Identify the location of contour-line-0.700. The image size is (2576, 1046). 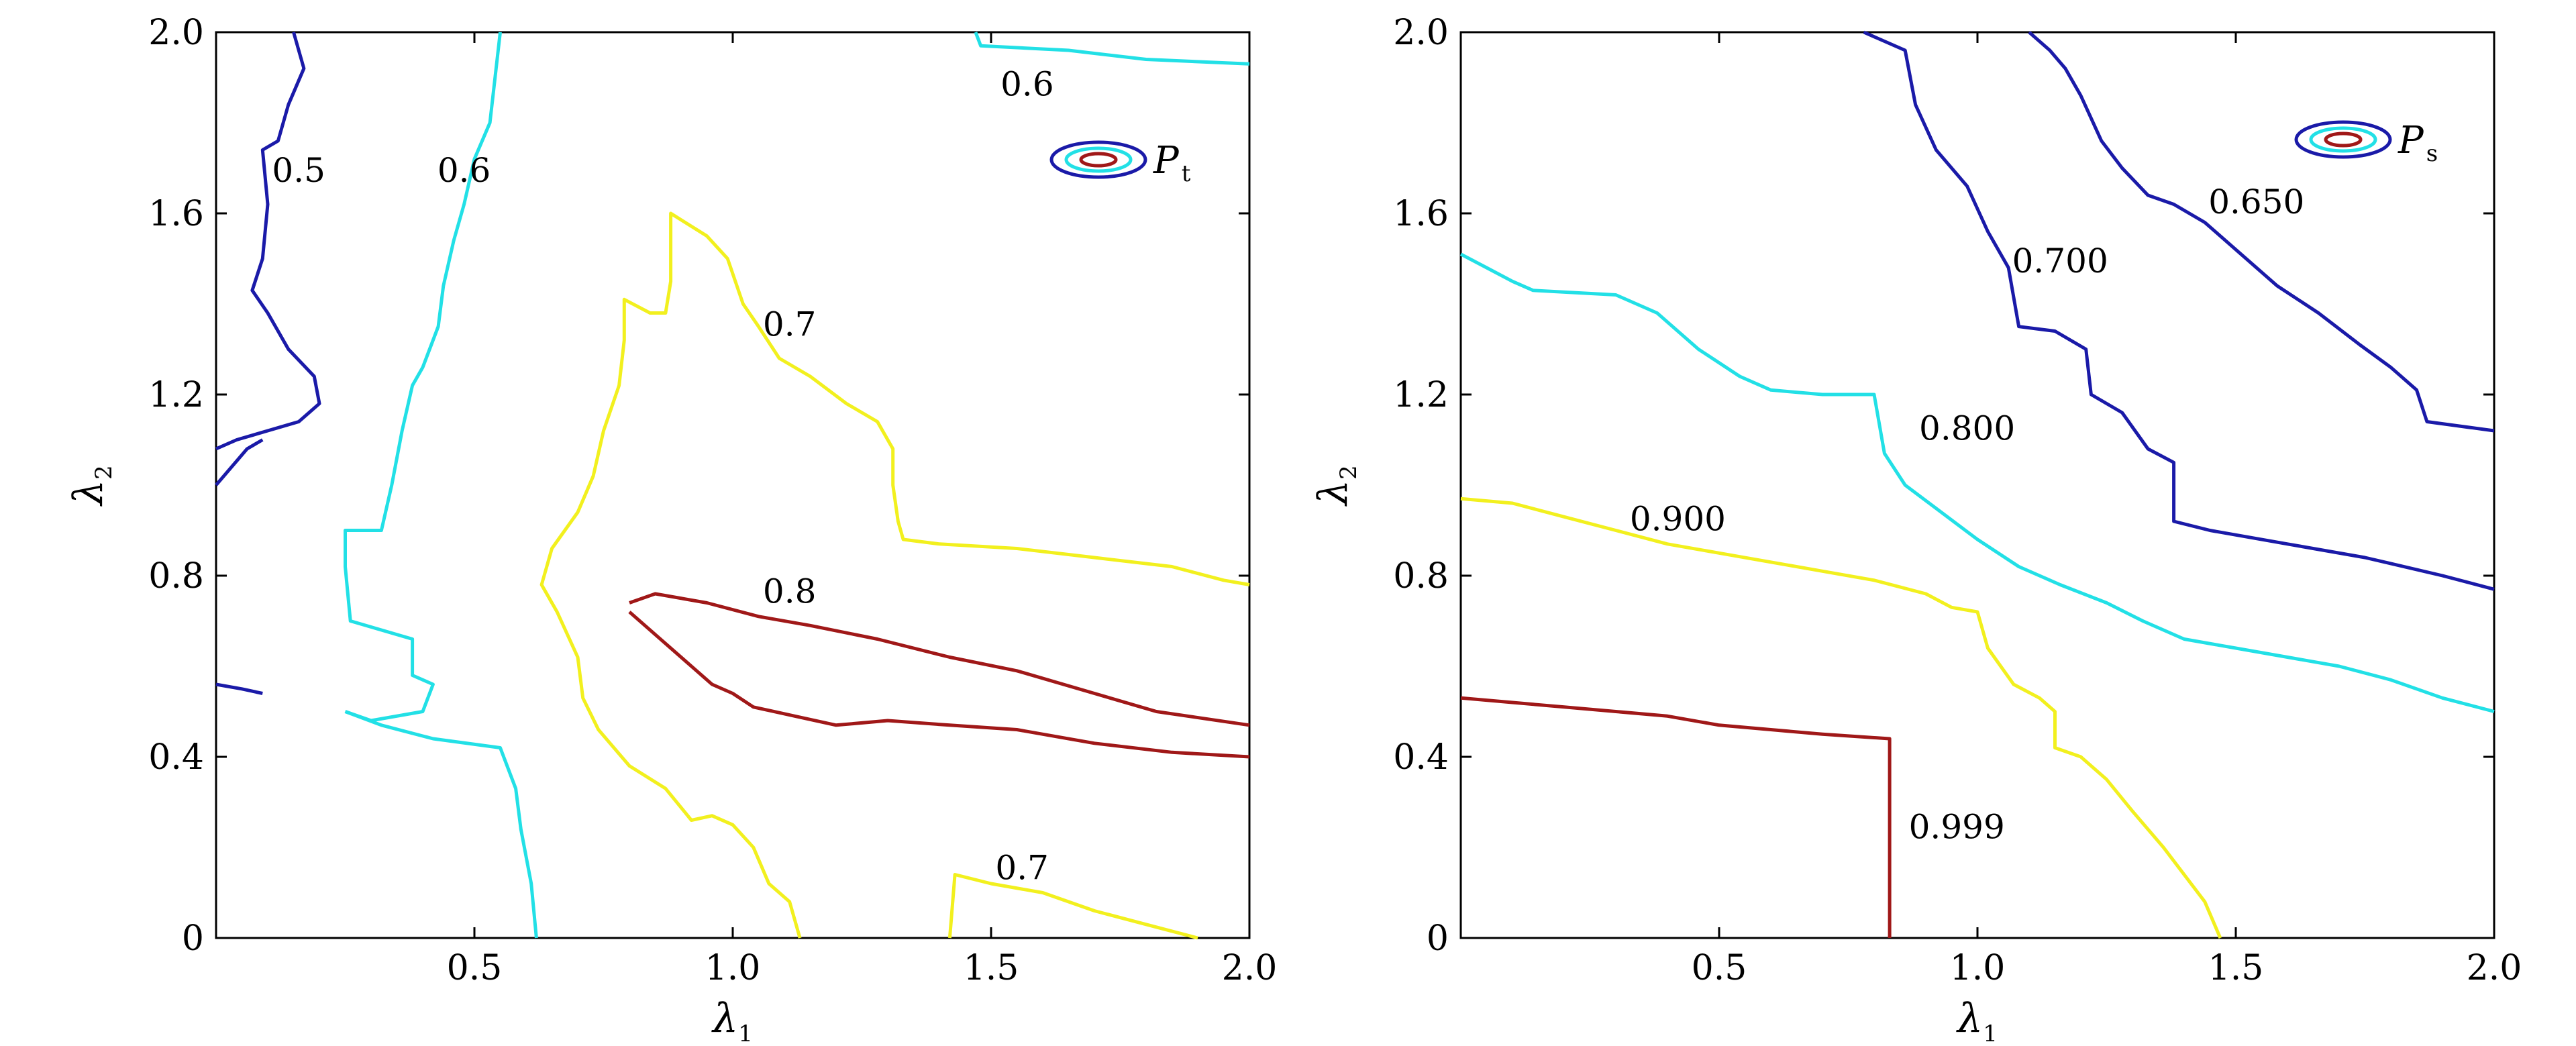
(2179, 310).